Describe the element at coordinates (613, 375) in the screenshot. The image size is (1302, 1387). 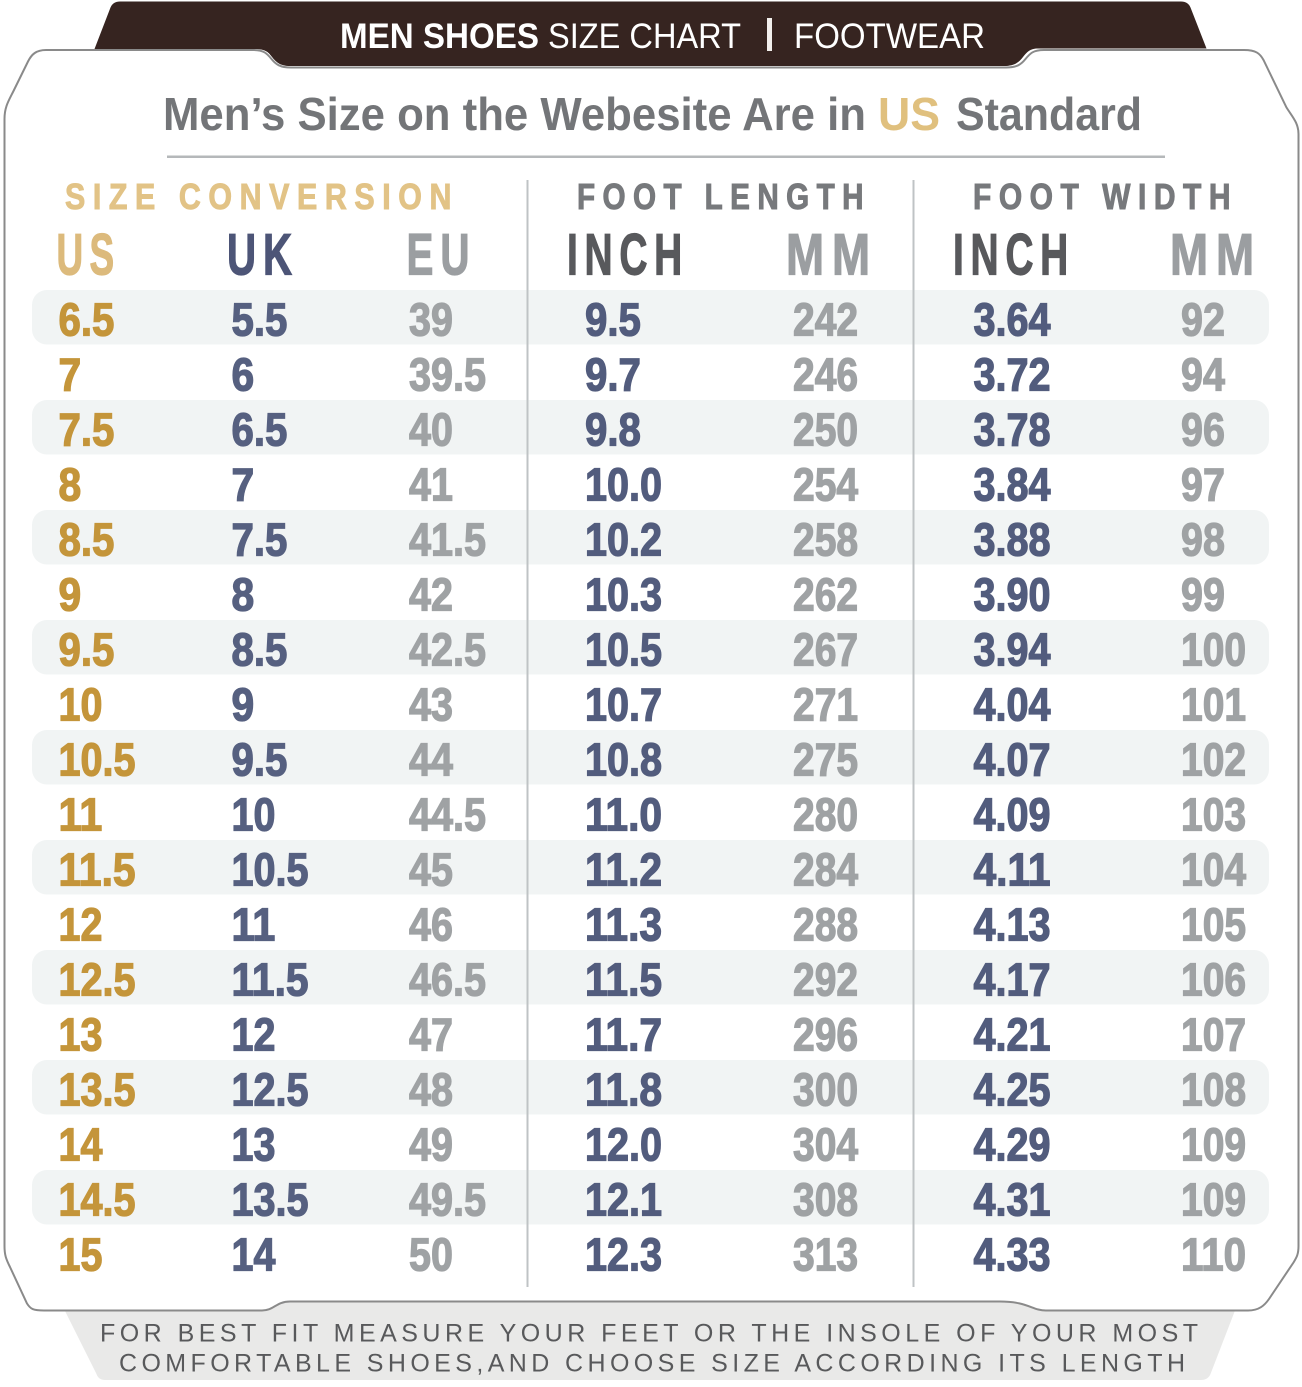
I see `svg-text: 9.7` at that location.